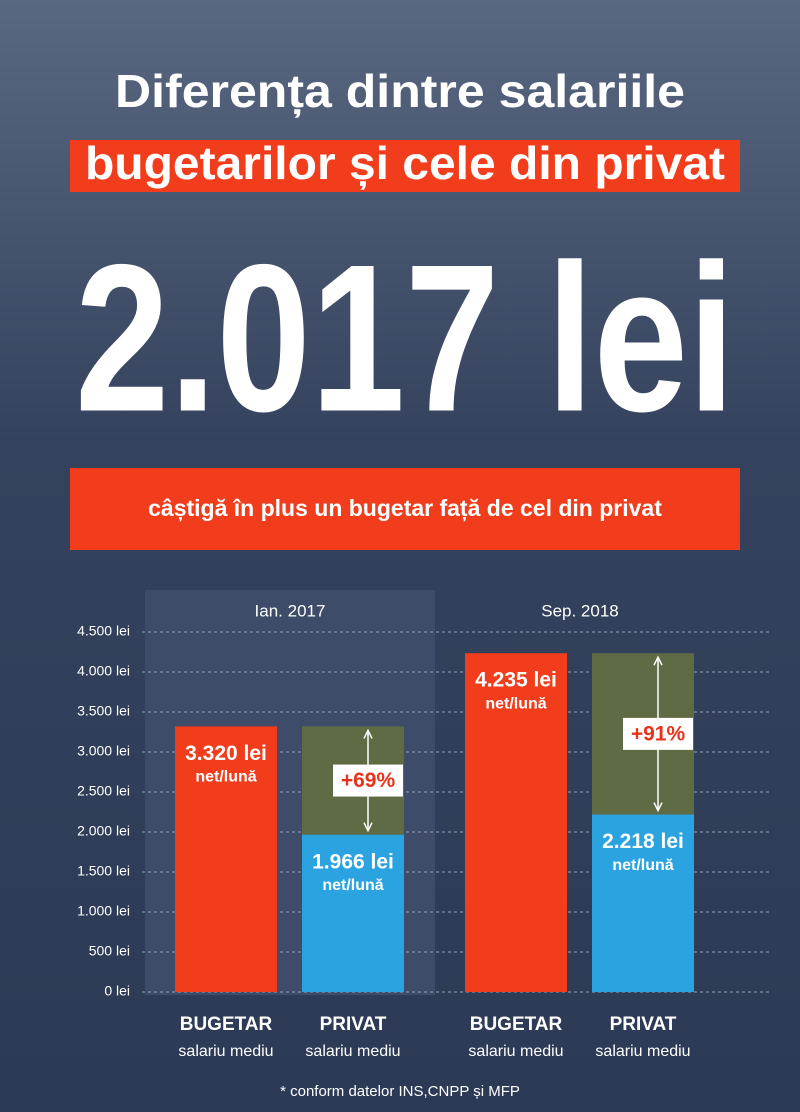  What do you see at coordinates (400, 1091) in the screenshot?
I see `footnote: * conform datelor INS,CNPP și MFP` at bounding box center [400, 1091].